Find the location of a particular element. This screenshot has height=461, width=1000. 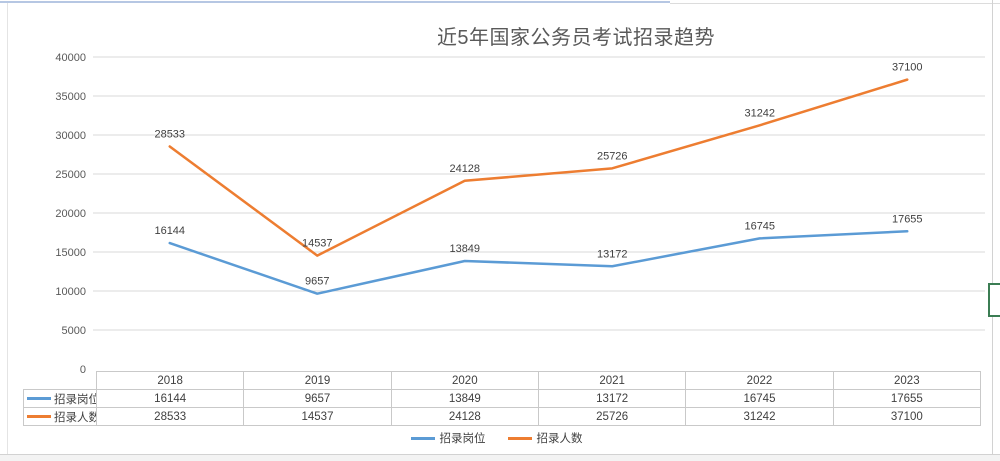

category-header-cell: 2021 is located at coordinates (612, 380).